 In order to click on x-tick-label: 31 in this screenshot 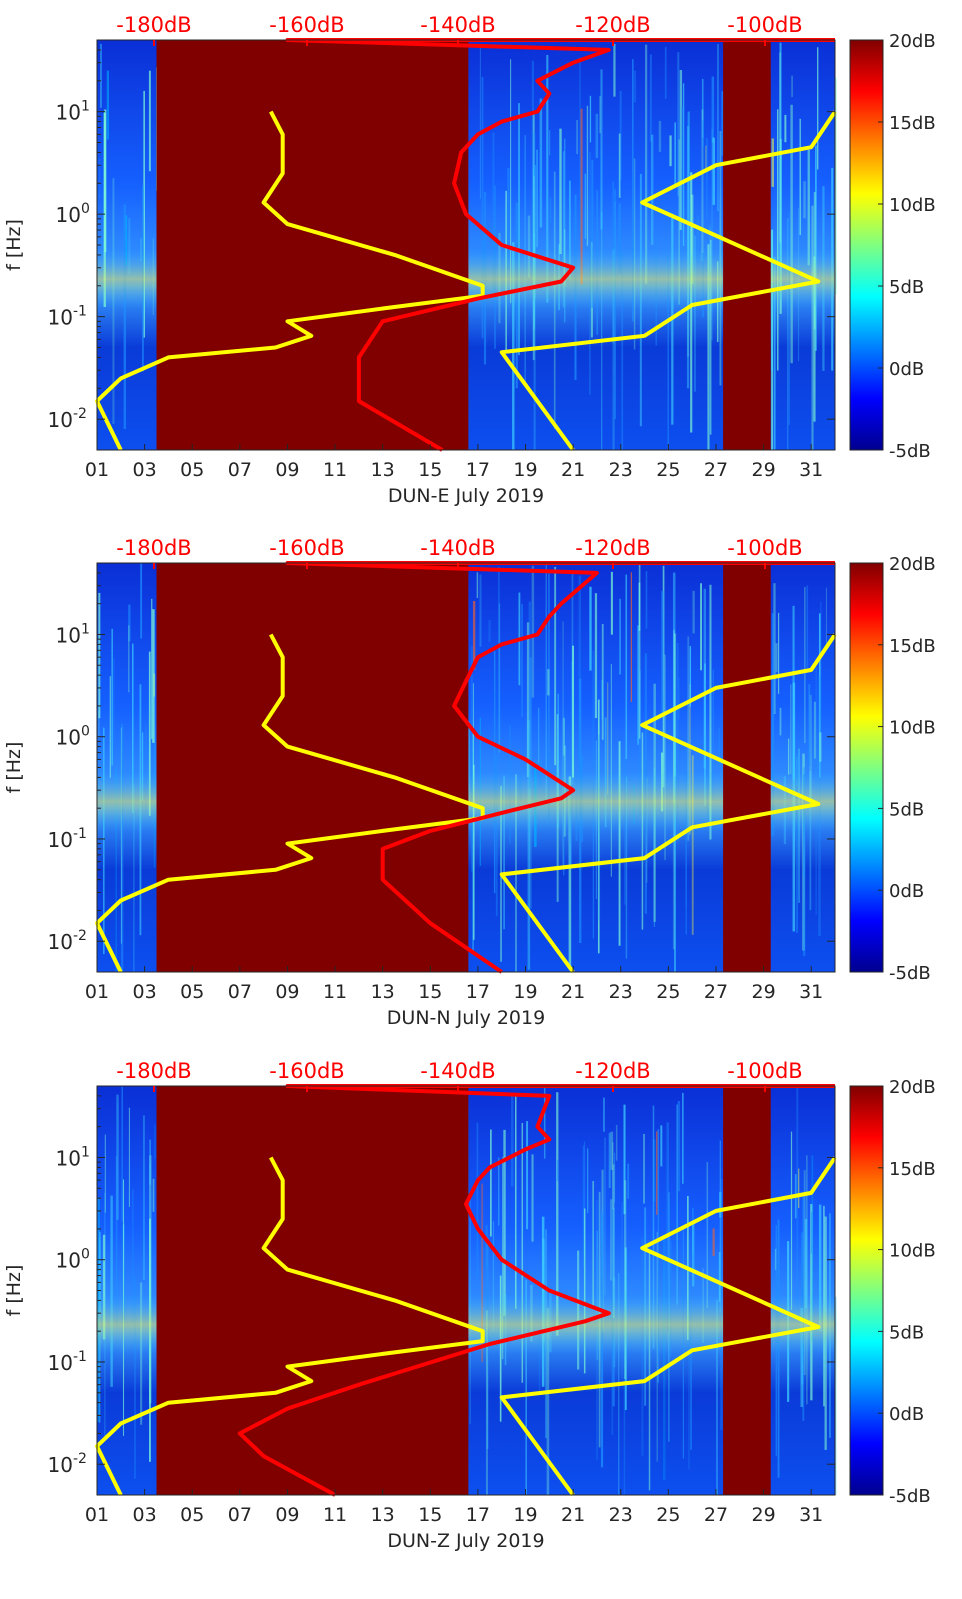, I will do `click(811, 1515)`.